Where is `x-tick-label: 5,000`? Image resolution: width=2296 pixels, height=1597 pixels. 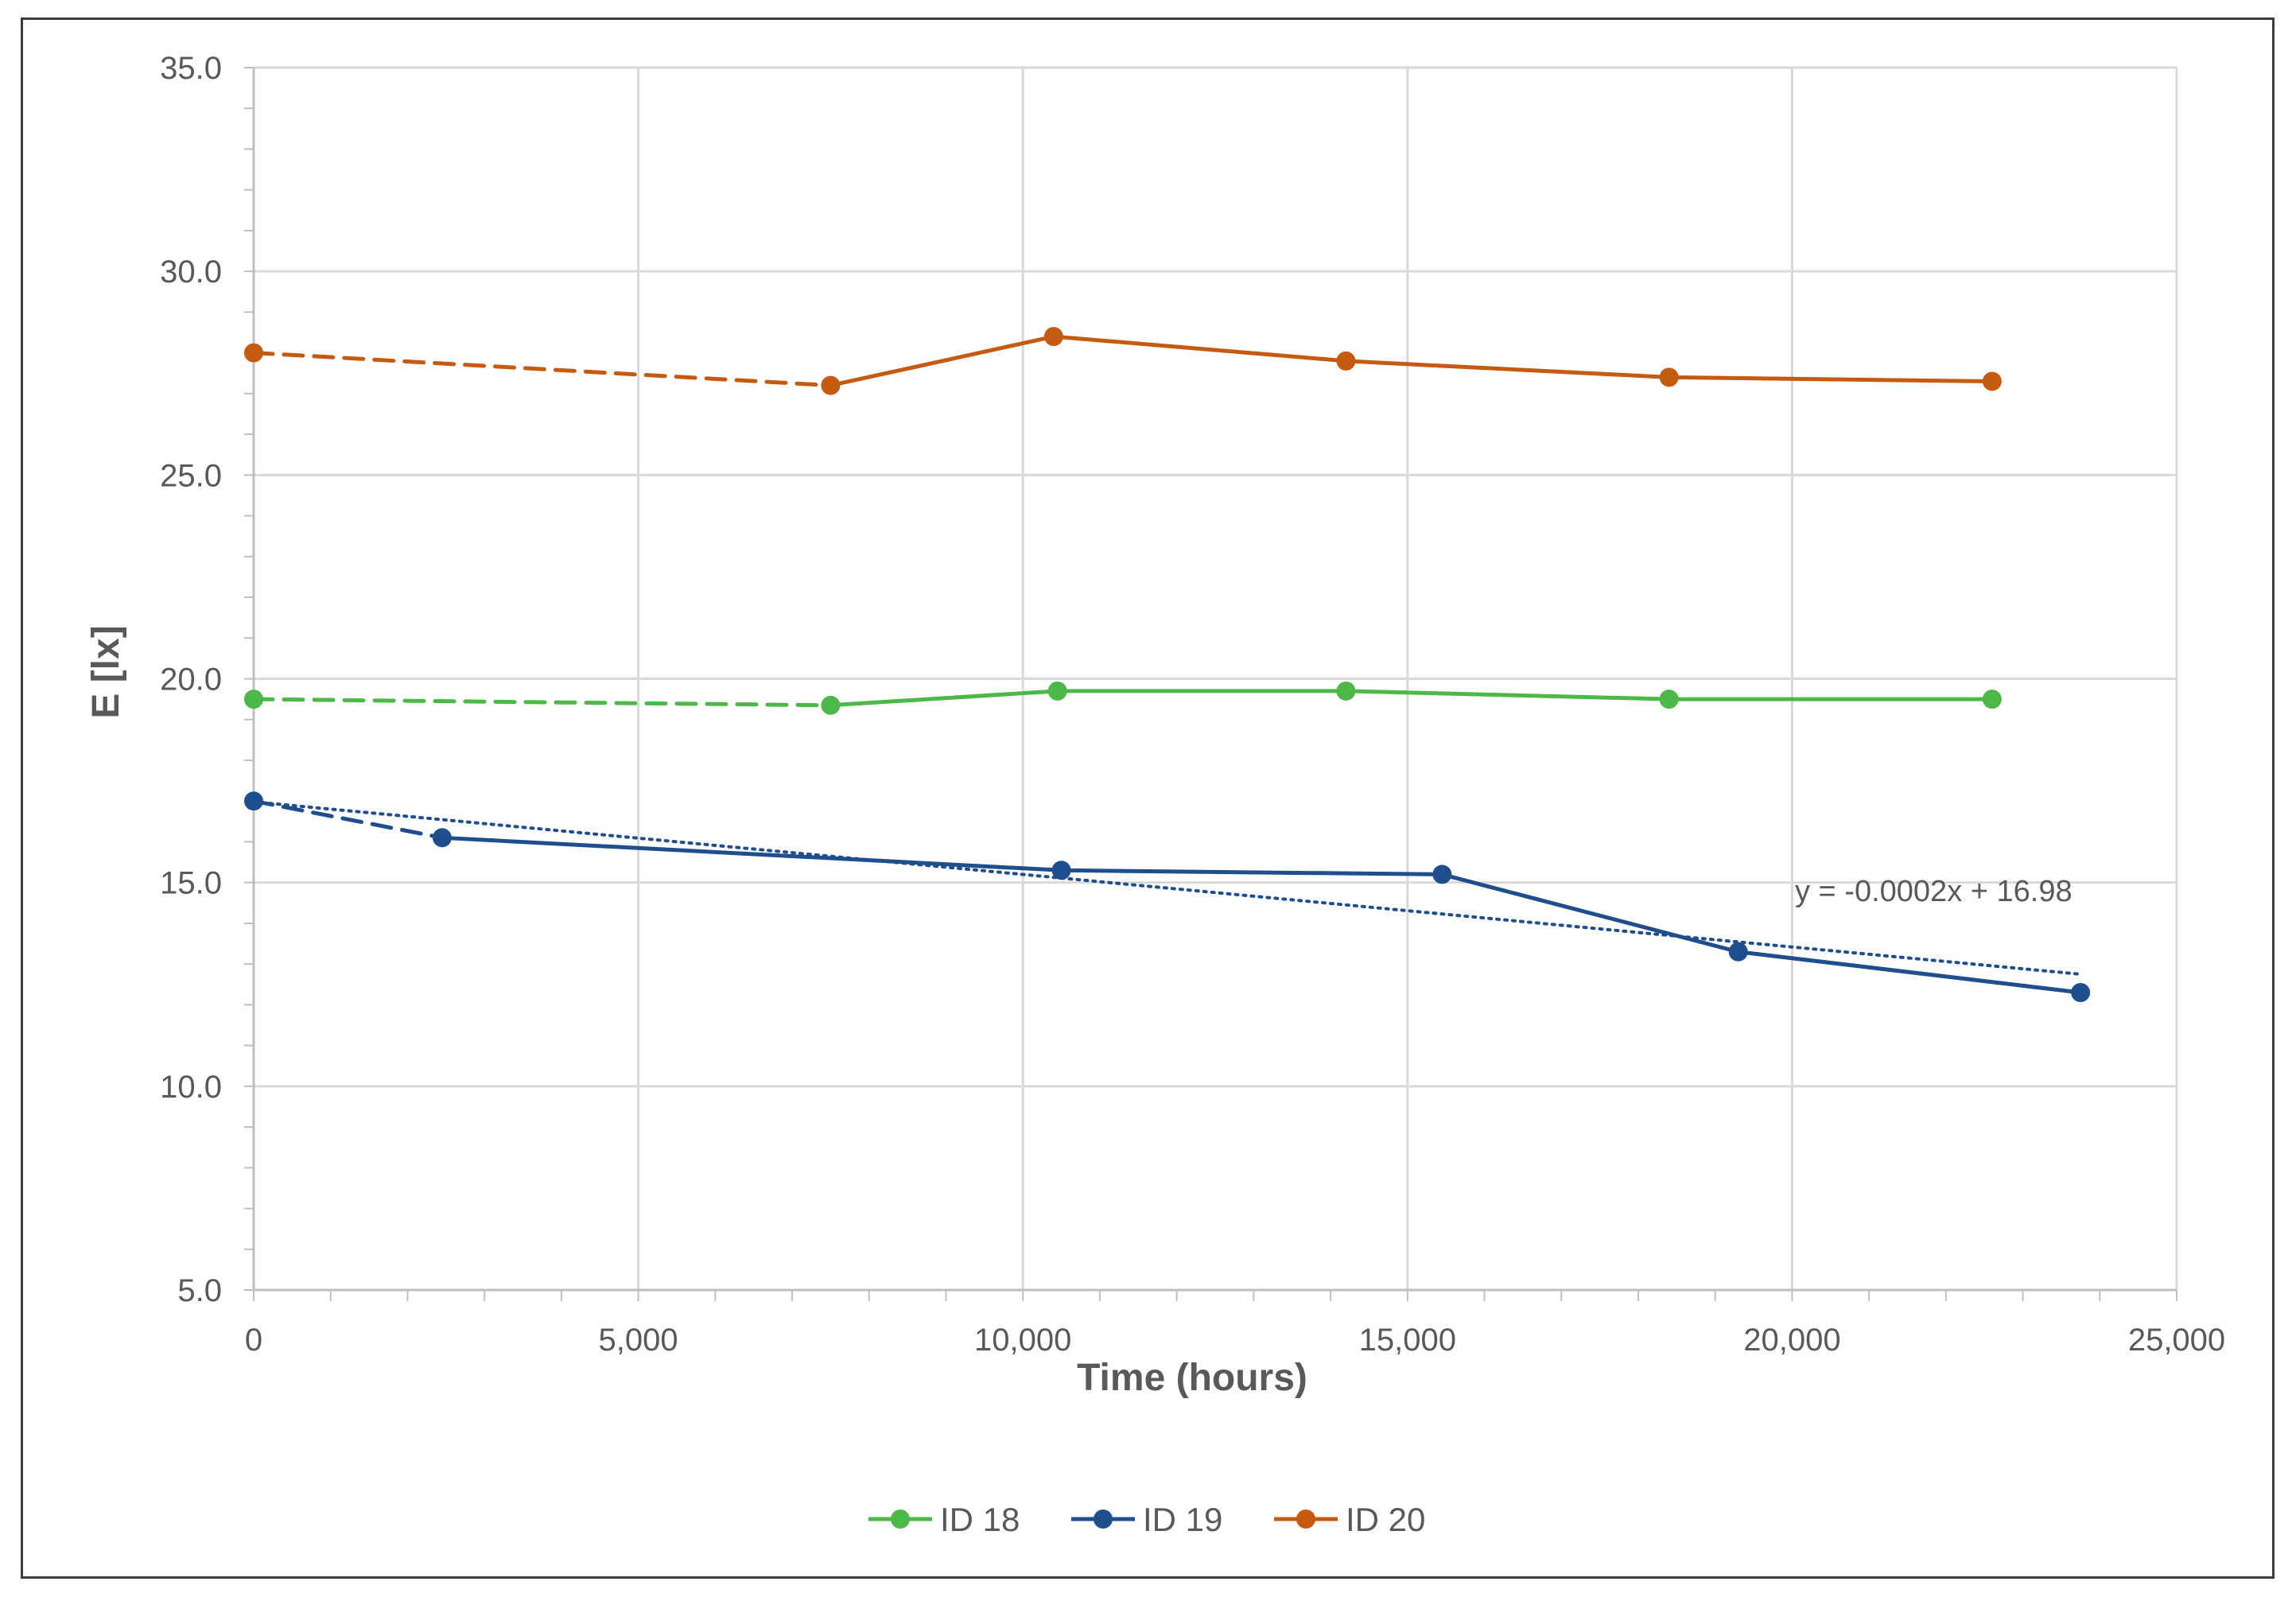
x-tick-label: 5,000 is located at coordinates (638, 1340).